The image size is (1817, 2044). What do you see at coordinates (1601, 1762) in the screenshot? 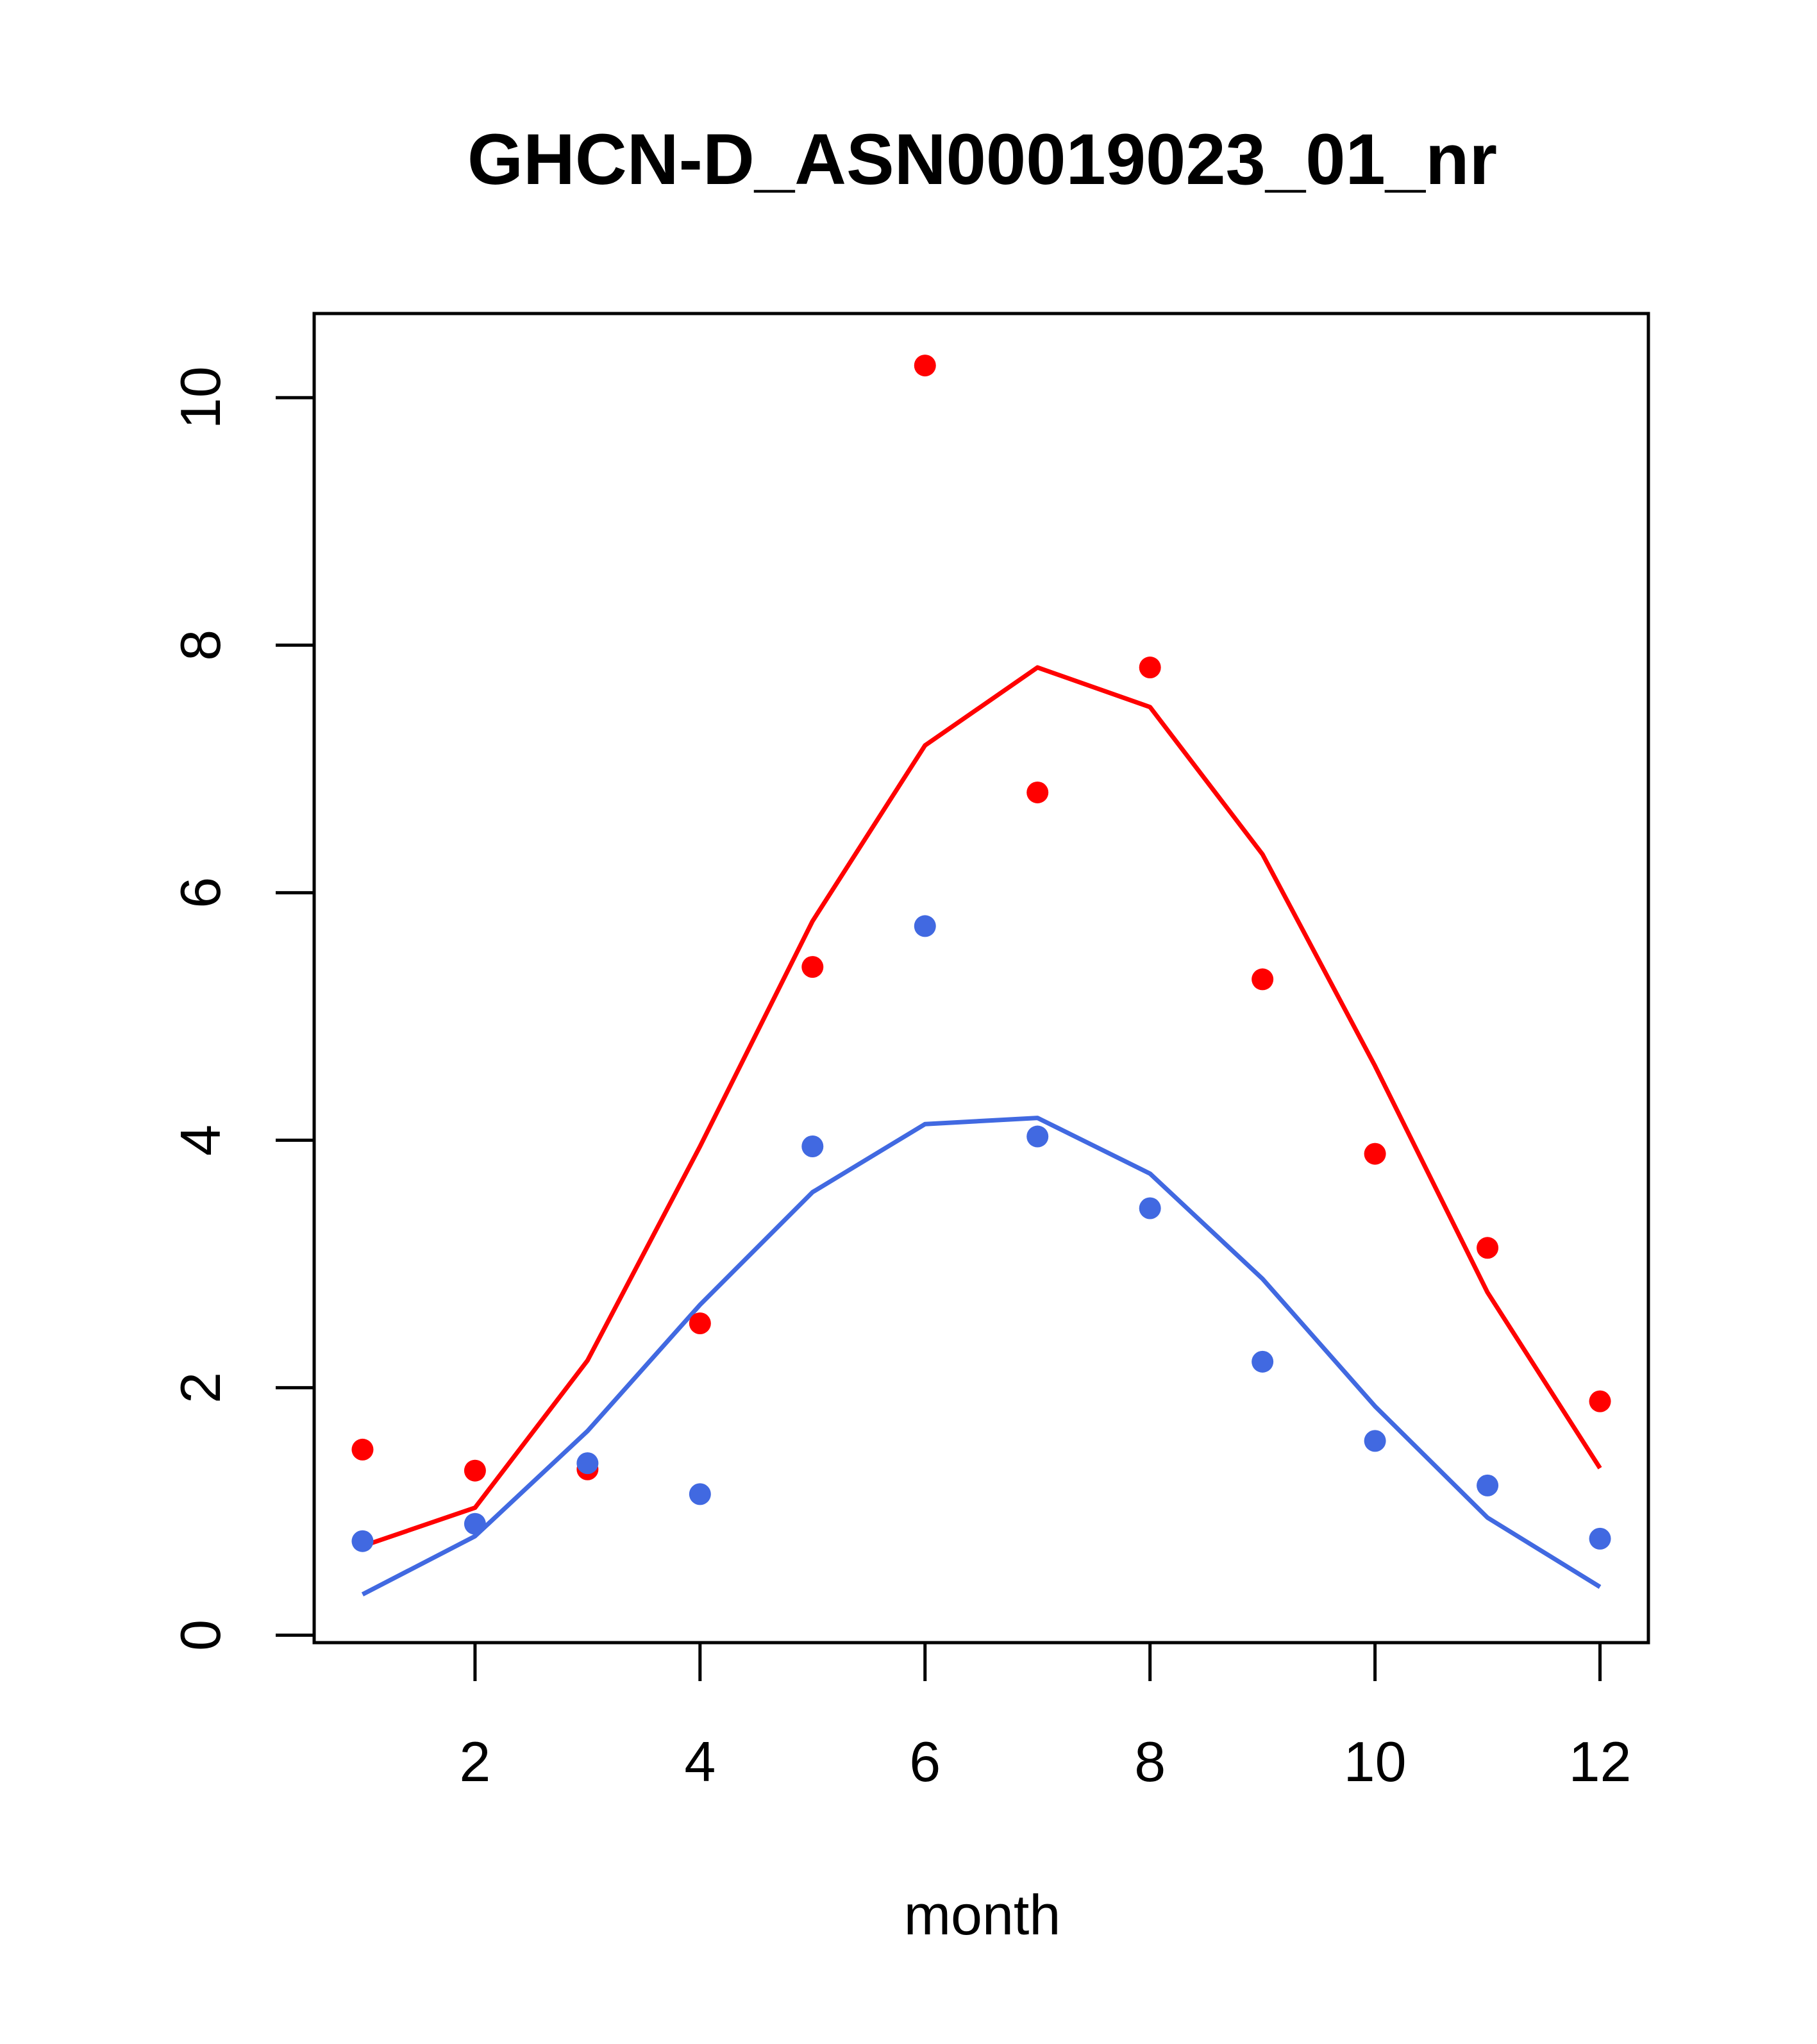
I see `x-tick-label: 12` at bounding box center [1601, 1762].